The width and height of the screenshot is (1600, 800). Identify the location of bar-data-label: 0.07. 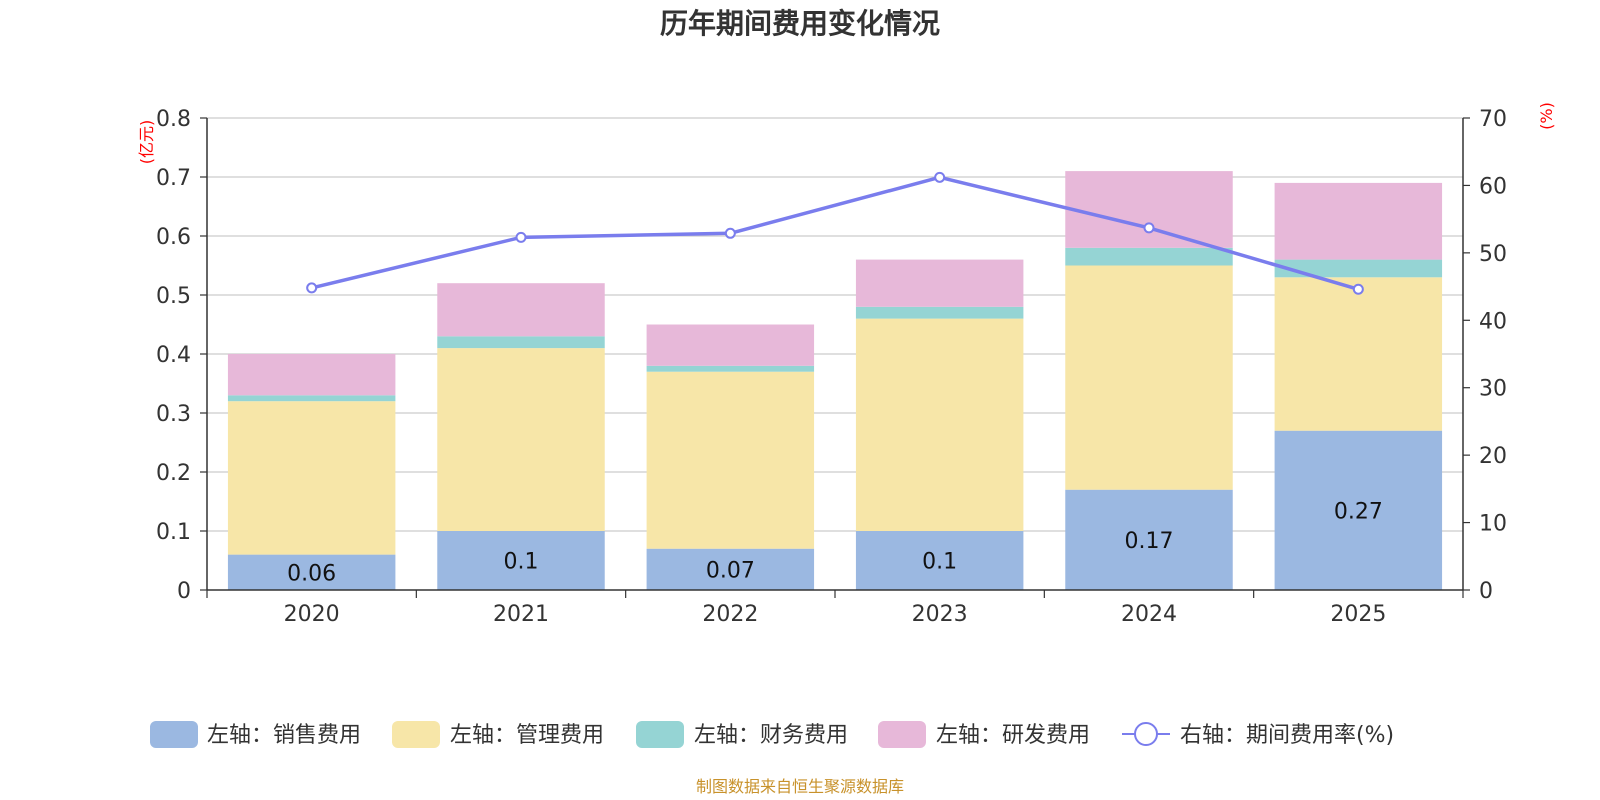
(730, 570).